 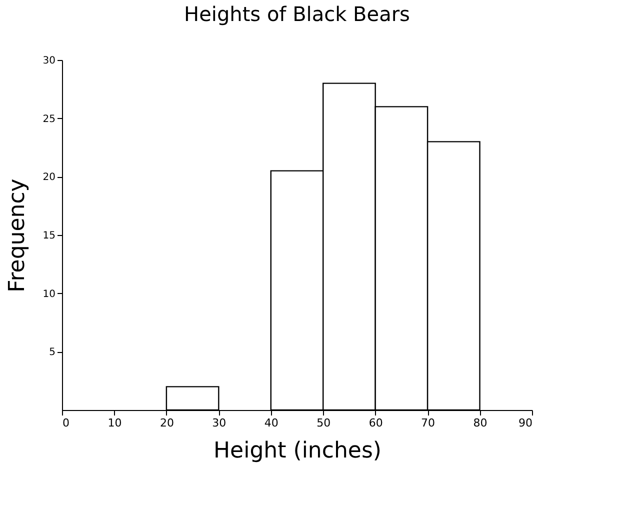 I want to click on x-tick-label: 60, so click(x=375, y=423).